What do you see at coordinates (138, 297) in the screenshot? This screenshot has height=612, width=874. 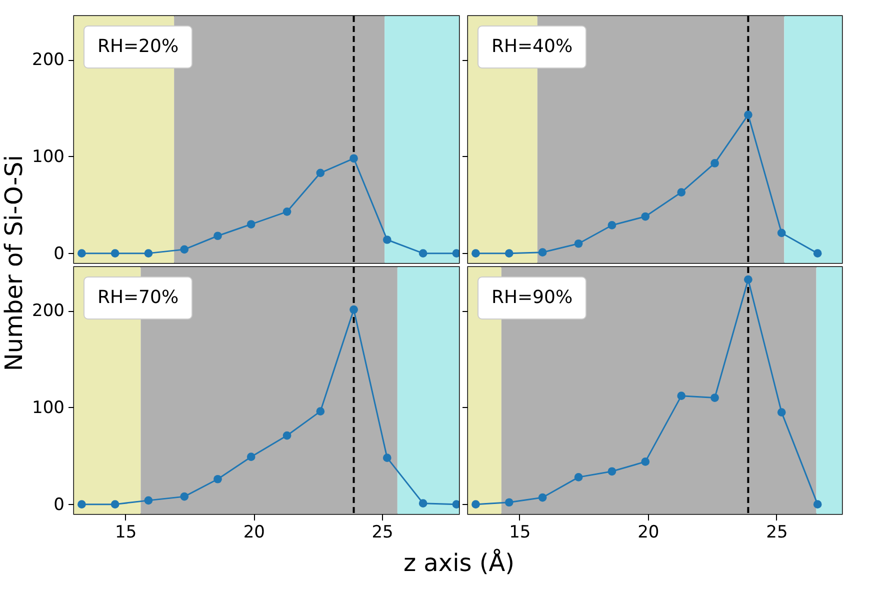 I see `annotation: RH=70%` at bounding box center [138, 297].